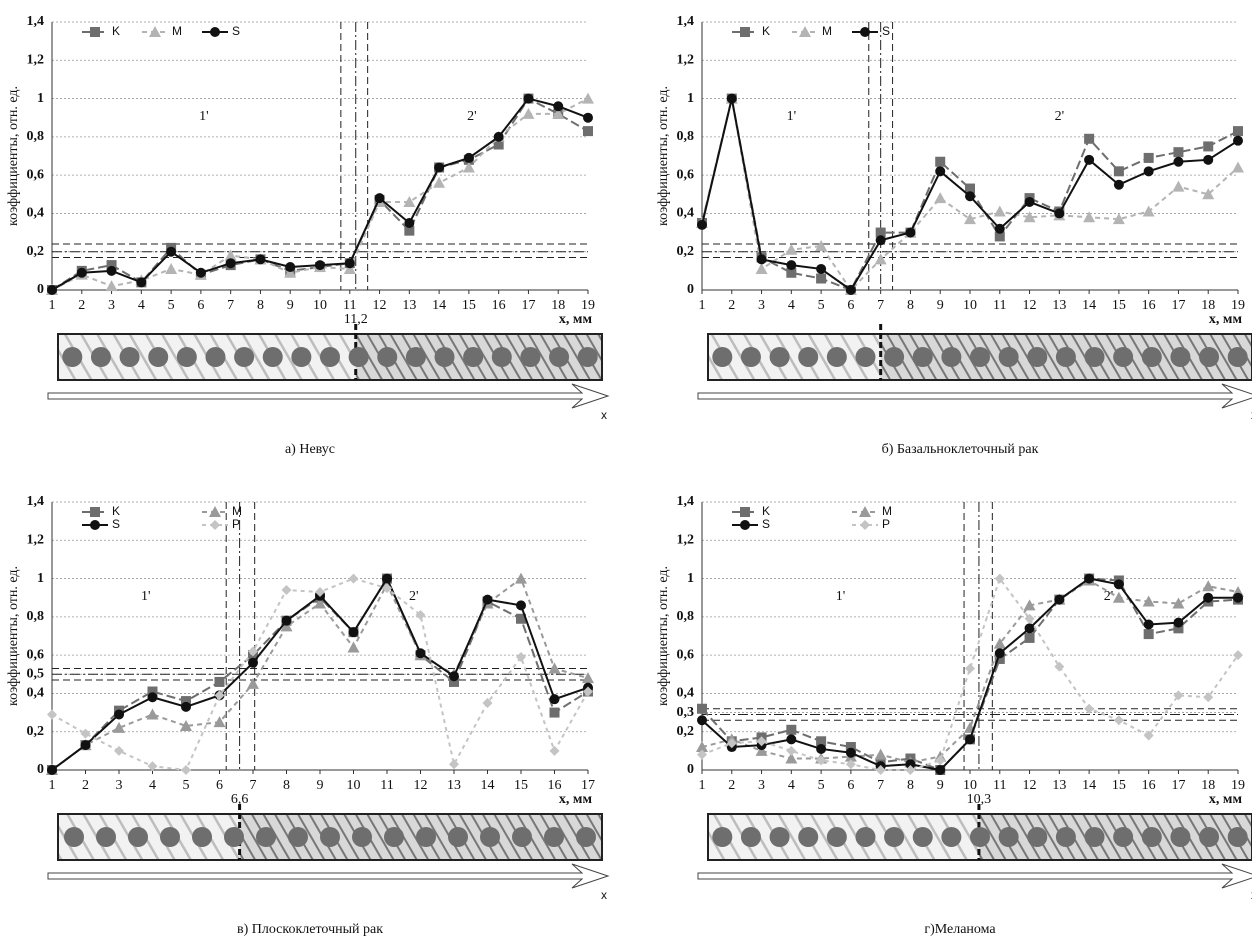 This screenshot has width=1252, height=951. I want to click on x-tick-label: 7, so click(253, 785).